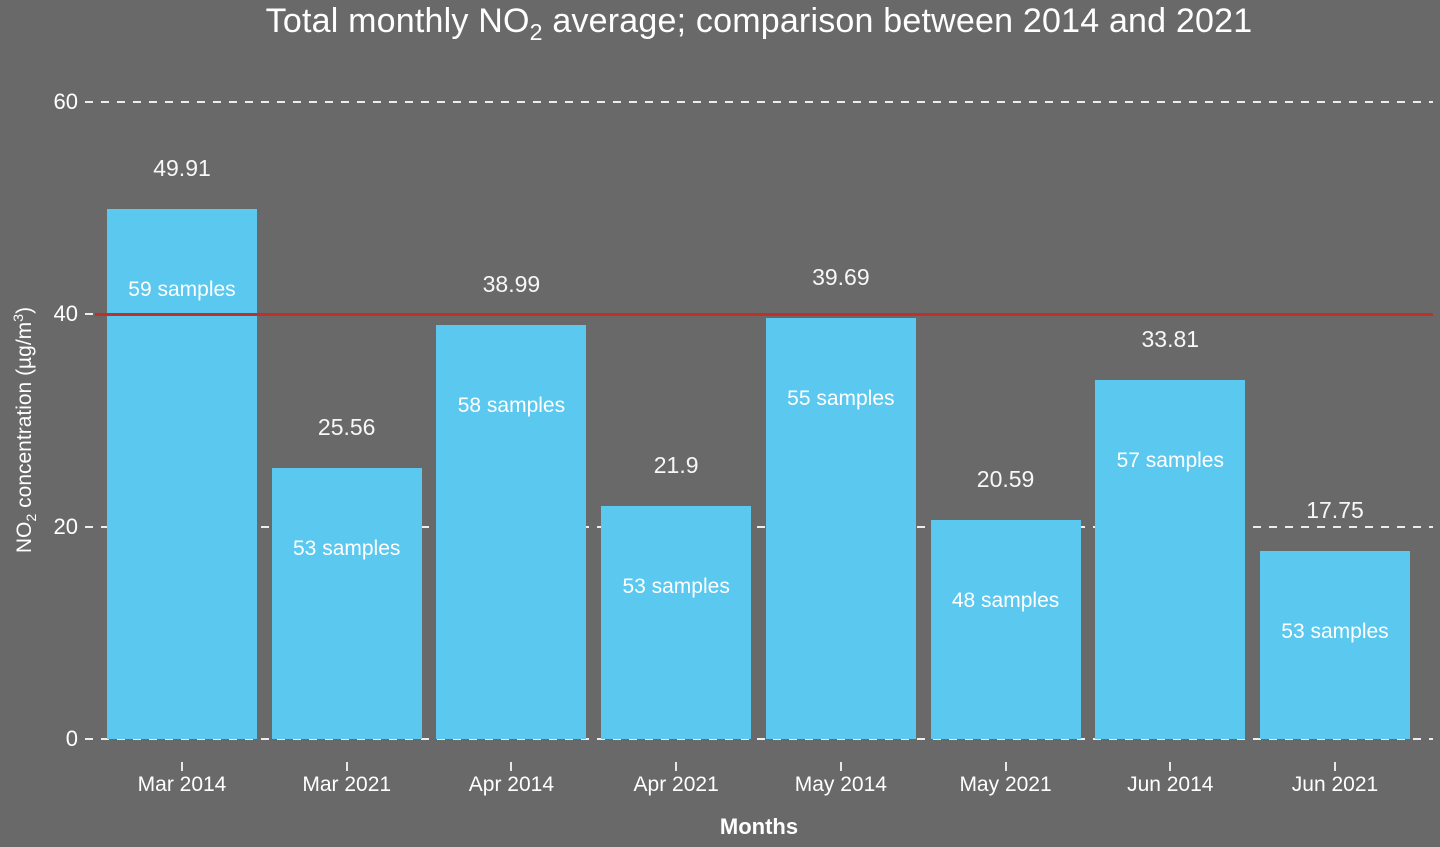 Image resolution: width=1440 pixels, height=847 pixels. I want to click on x-category-label-jun-2021: Jun 2021, so click(1335, 784).